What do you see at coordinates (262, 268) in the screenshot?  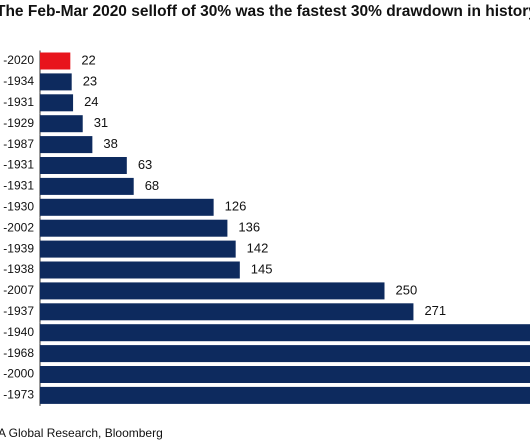 I see `value-label: 145` at bounding box center [262, 268].